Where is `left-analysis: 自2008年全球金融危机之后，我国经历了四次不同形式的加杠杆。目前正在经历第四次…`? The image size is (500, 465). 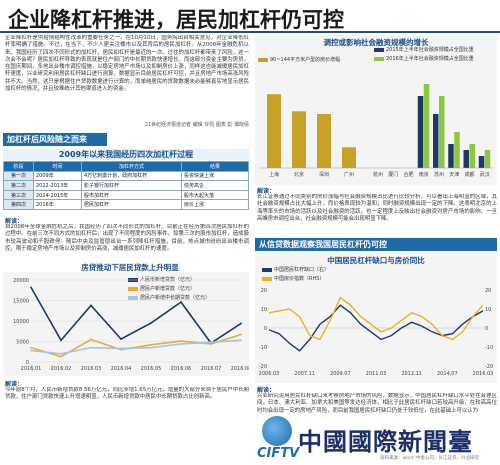
left-analysis: 自2008年全球金融危机之后，我国经历了四次不同形式的加杠杆。目前正在经历第四次… is located at coordinates (127, 238).